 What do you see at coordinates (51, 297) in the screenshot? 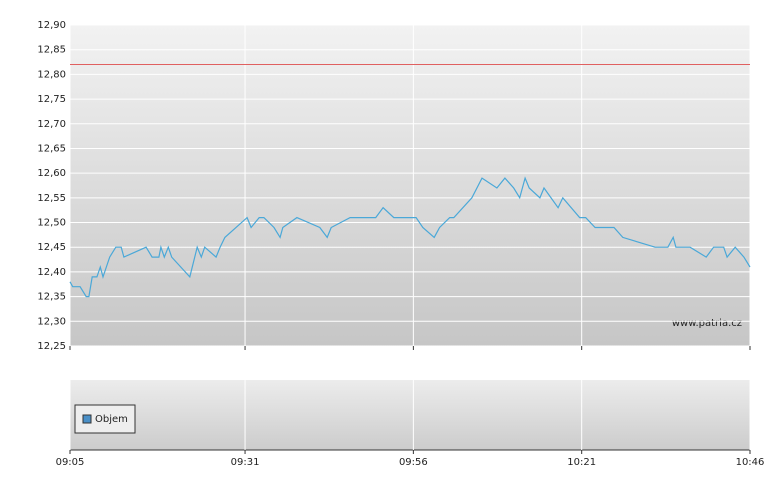
I see `y-tick-label: 12,35` at bounding box center [51, 297].